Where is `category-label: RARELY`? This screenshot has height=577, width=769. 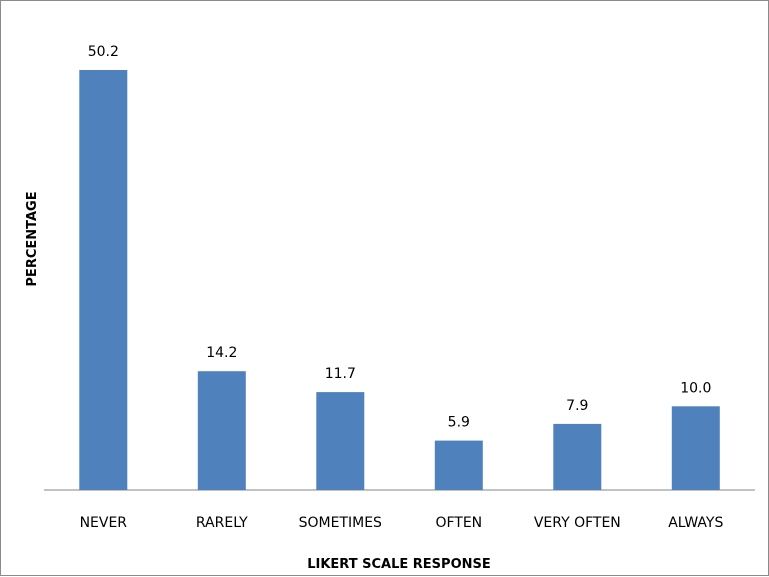
category-label: RARELY is located at coordinates (222, 523).